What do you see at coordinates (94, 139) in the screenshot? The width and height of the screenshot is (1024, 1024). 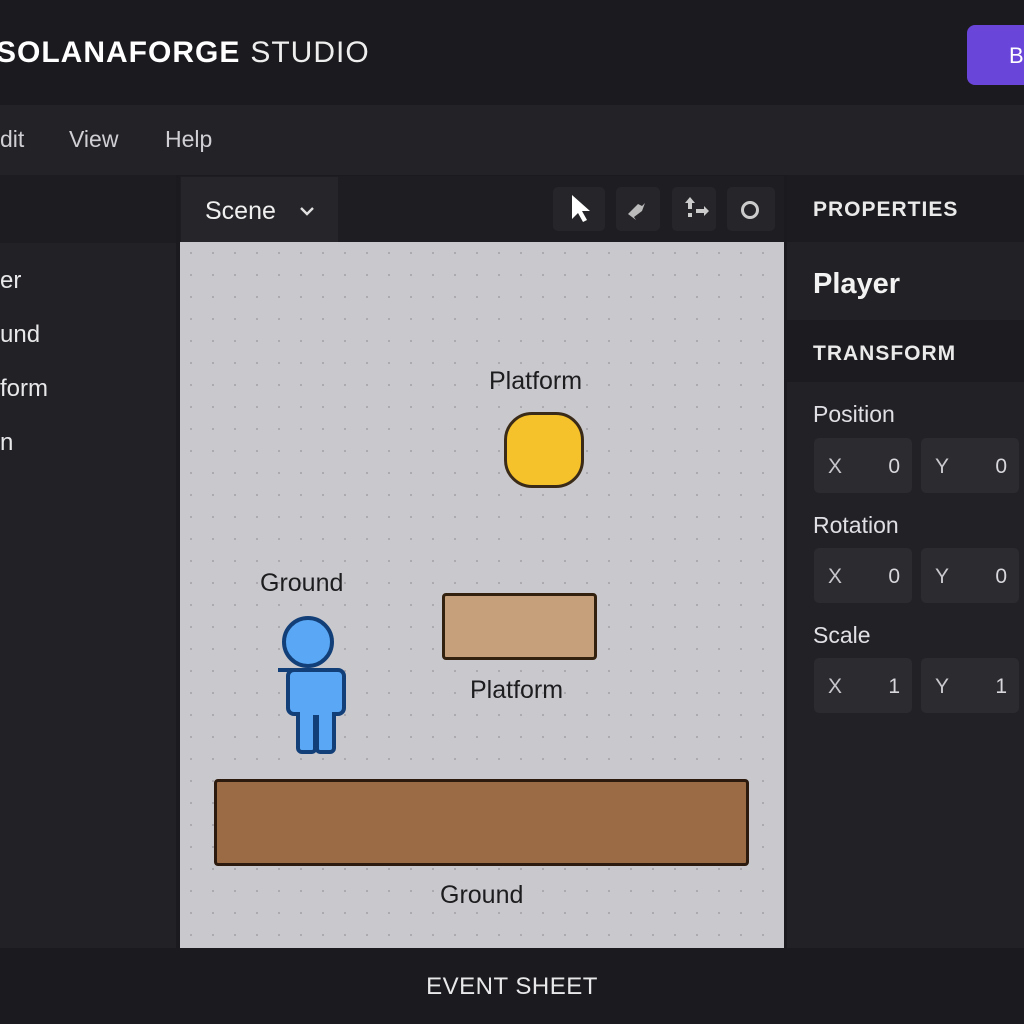 I see `menu-view: View` at bounding box center [94, 139].